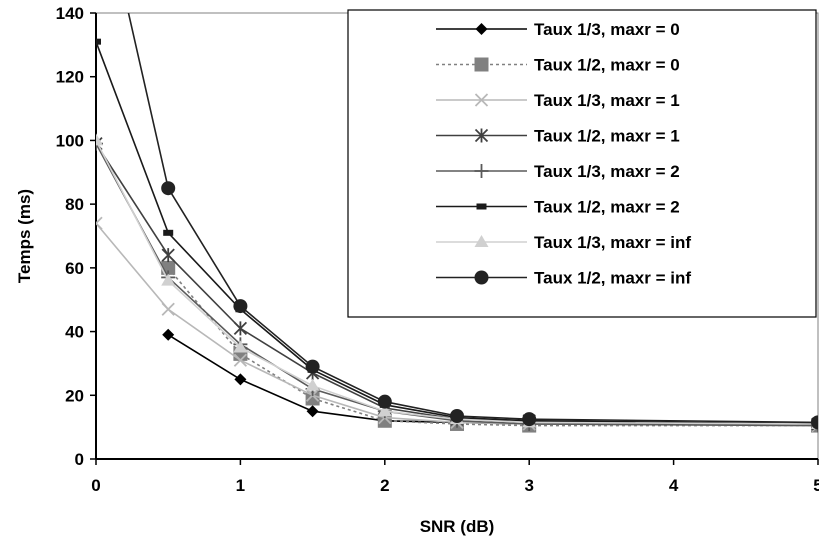 The image size is (819, 550). What do you see at coordinates (457, 526) in the screenshot?
I see `x-axis-title: SNR (dB)` at bounding box center [457, 526].